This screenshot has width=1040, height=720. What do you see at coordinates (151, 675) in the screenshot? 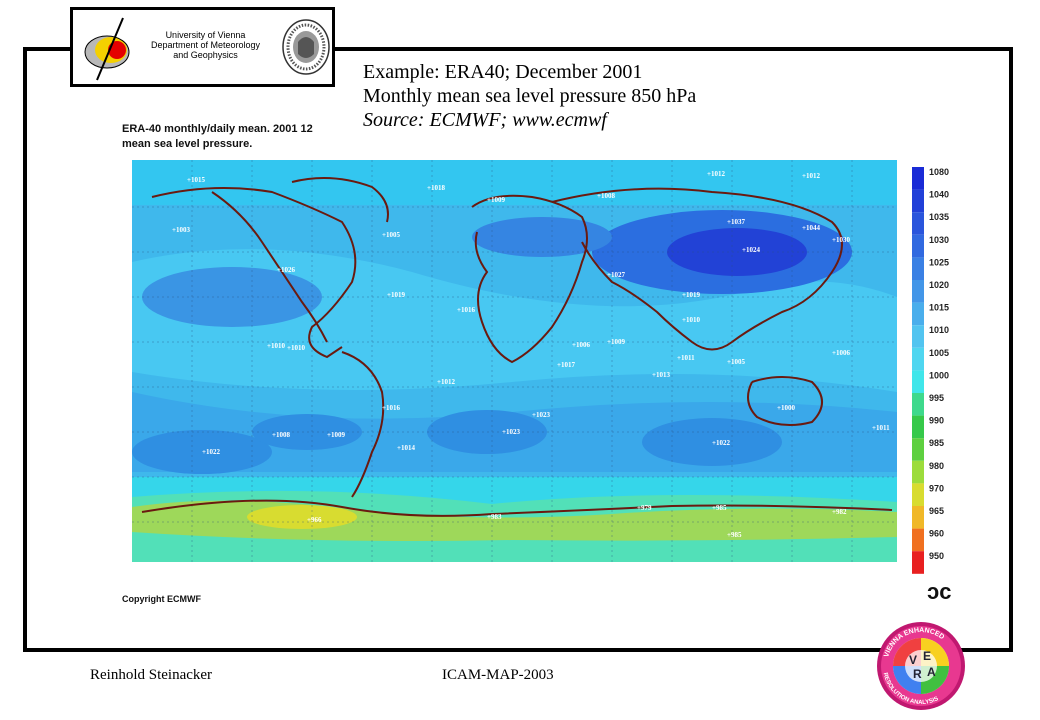
I see `footer-author: Reinhold Steinacker` at bounding box center [151, 675].